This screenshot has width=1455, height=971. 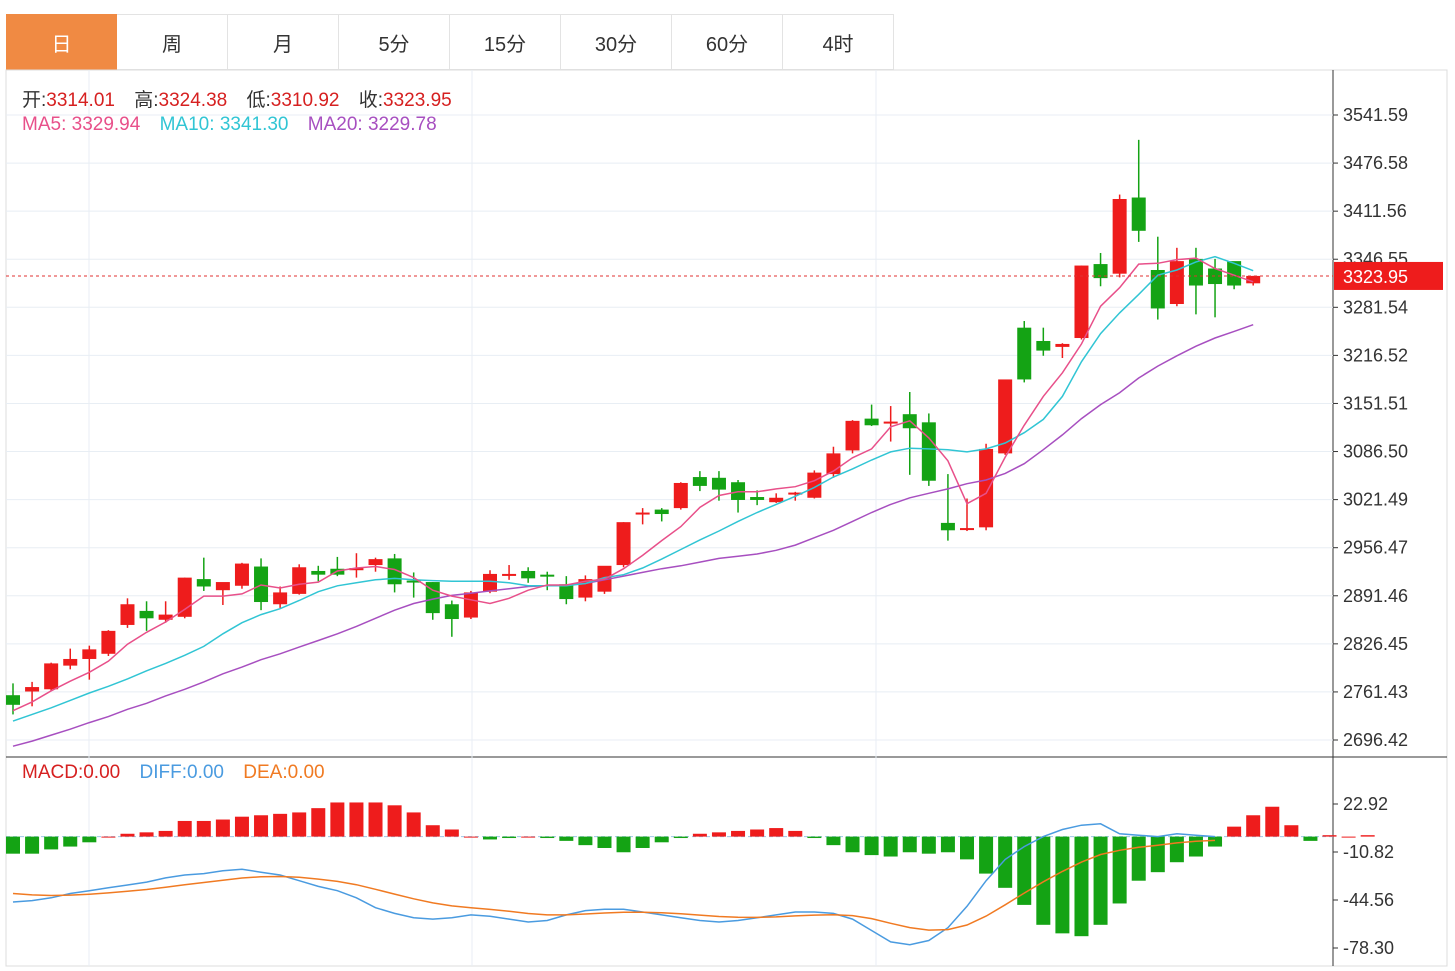 I want to click on macd-readout: MACD:0.00 DIFF:0.00 DEA:0.00, so click(x=173, y=773).